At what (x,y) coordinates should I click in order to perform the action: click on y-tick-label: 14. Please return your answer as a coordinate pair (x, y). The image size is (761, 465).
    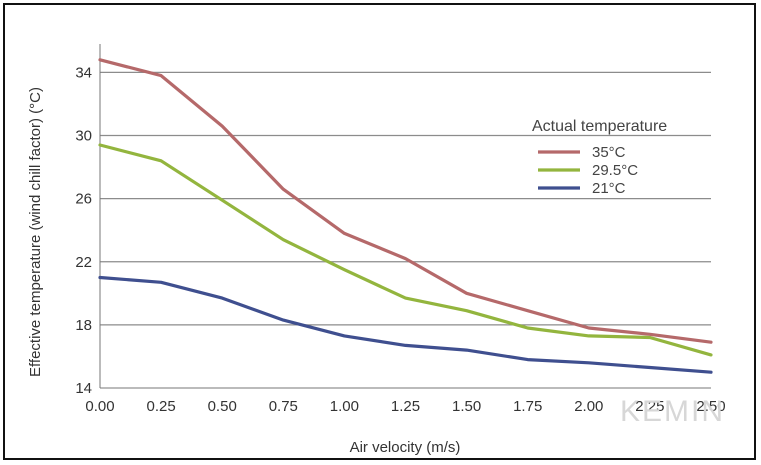
    Looking at the image, I should click on (83, 388).